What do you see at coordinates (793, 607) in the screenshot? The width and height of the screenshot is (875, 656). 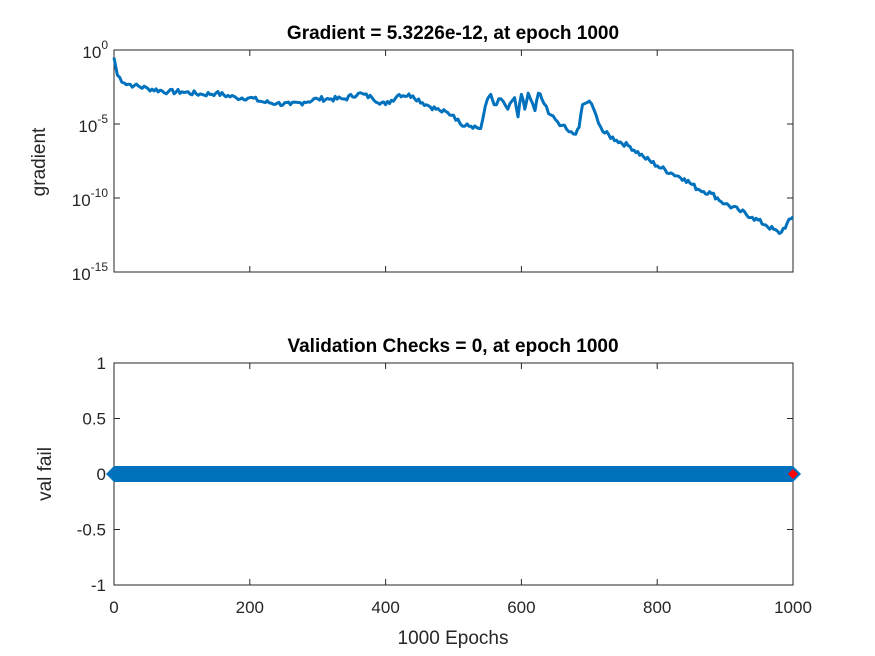 I see `validation-xtick-label: 1000` at bounding box center [793, 607].